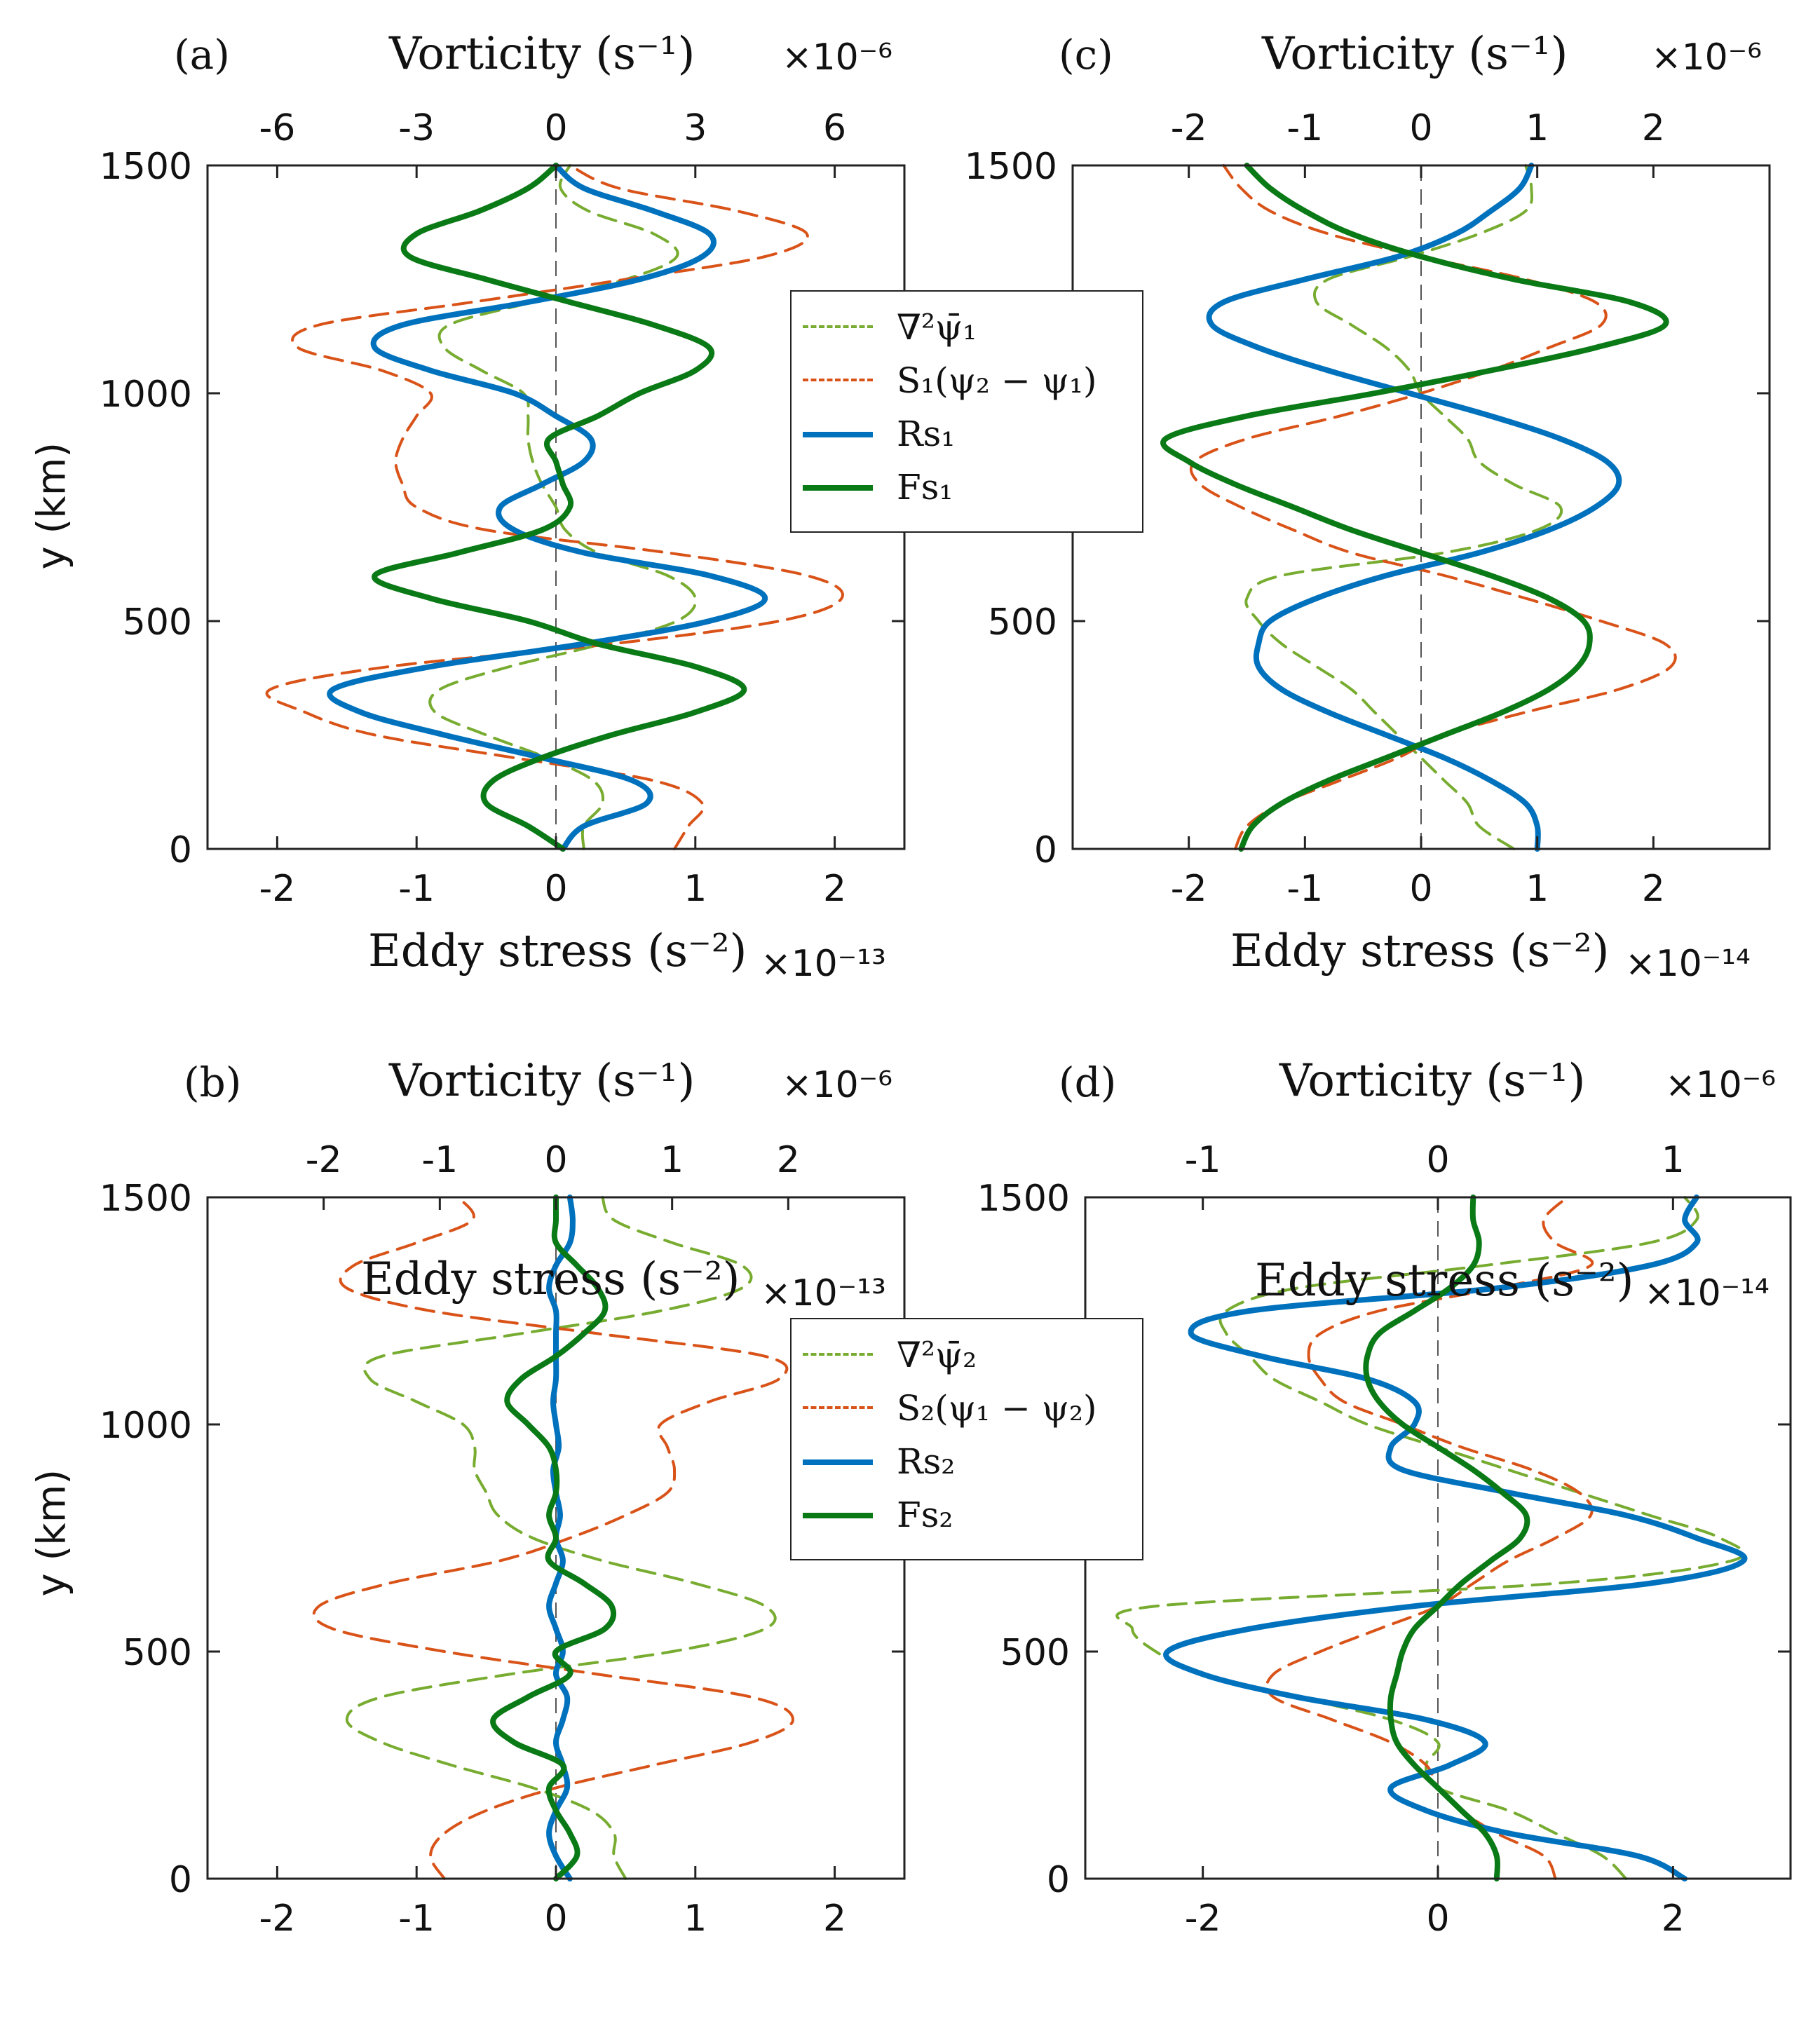  What do you see at coordinates (834, 128) in the screenshot?
I see `x-top-tick-label: 6` at bounding box center [834, 128].